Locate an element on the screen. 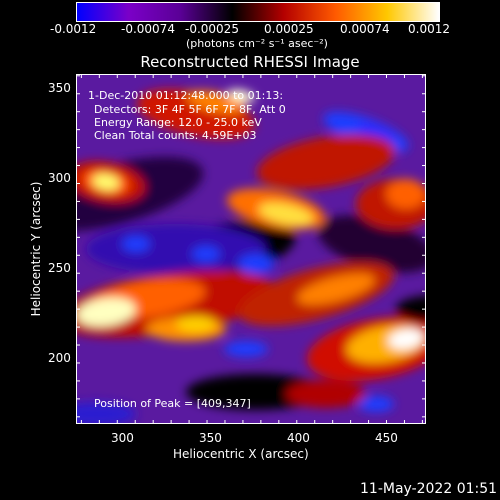  plot-title: Reconstructed RHESSI Image is located at coordinates (250, 62).